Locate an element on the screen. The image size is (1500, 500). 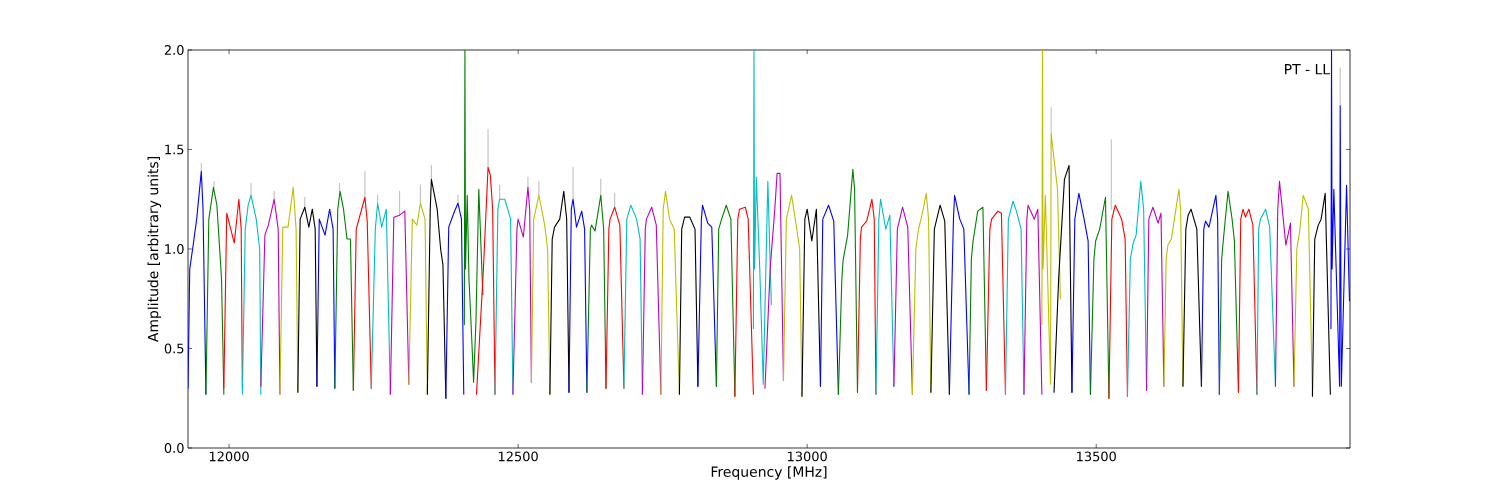
y-axis-title: Amplitude [arbitrary units] is located at coordinates (154, 250).